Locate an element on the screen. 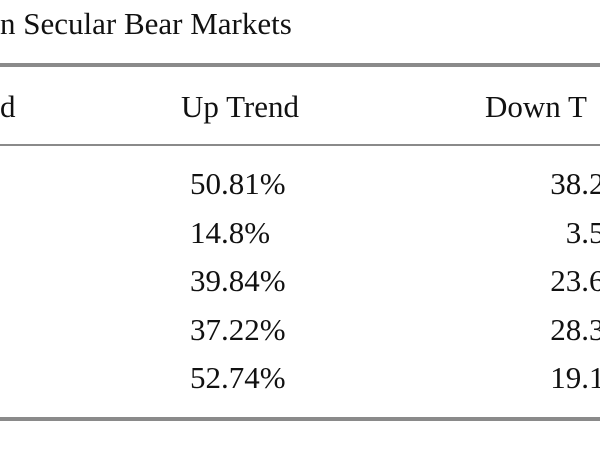  header-cell: Down T is located at coordinates (536, 106).